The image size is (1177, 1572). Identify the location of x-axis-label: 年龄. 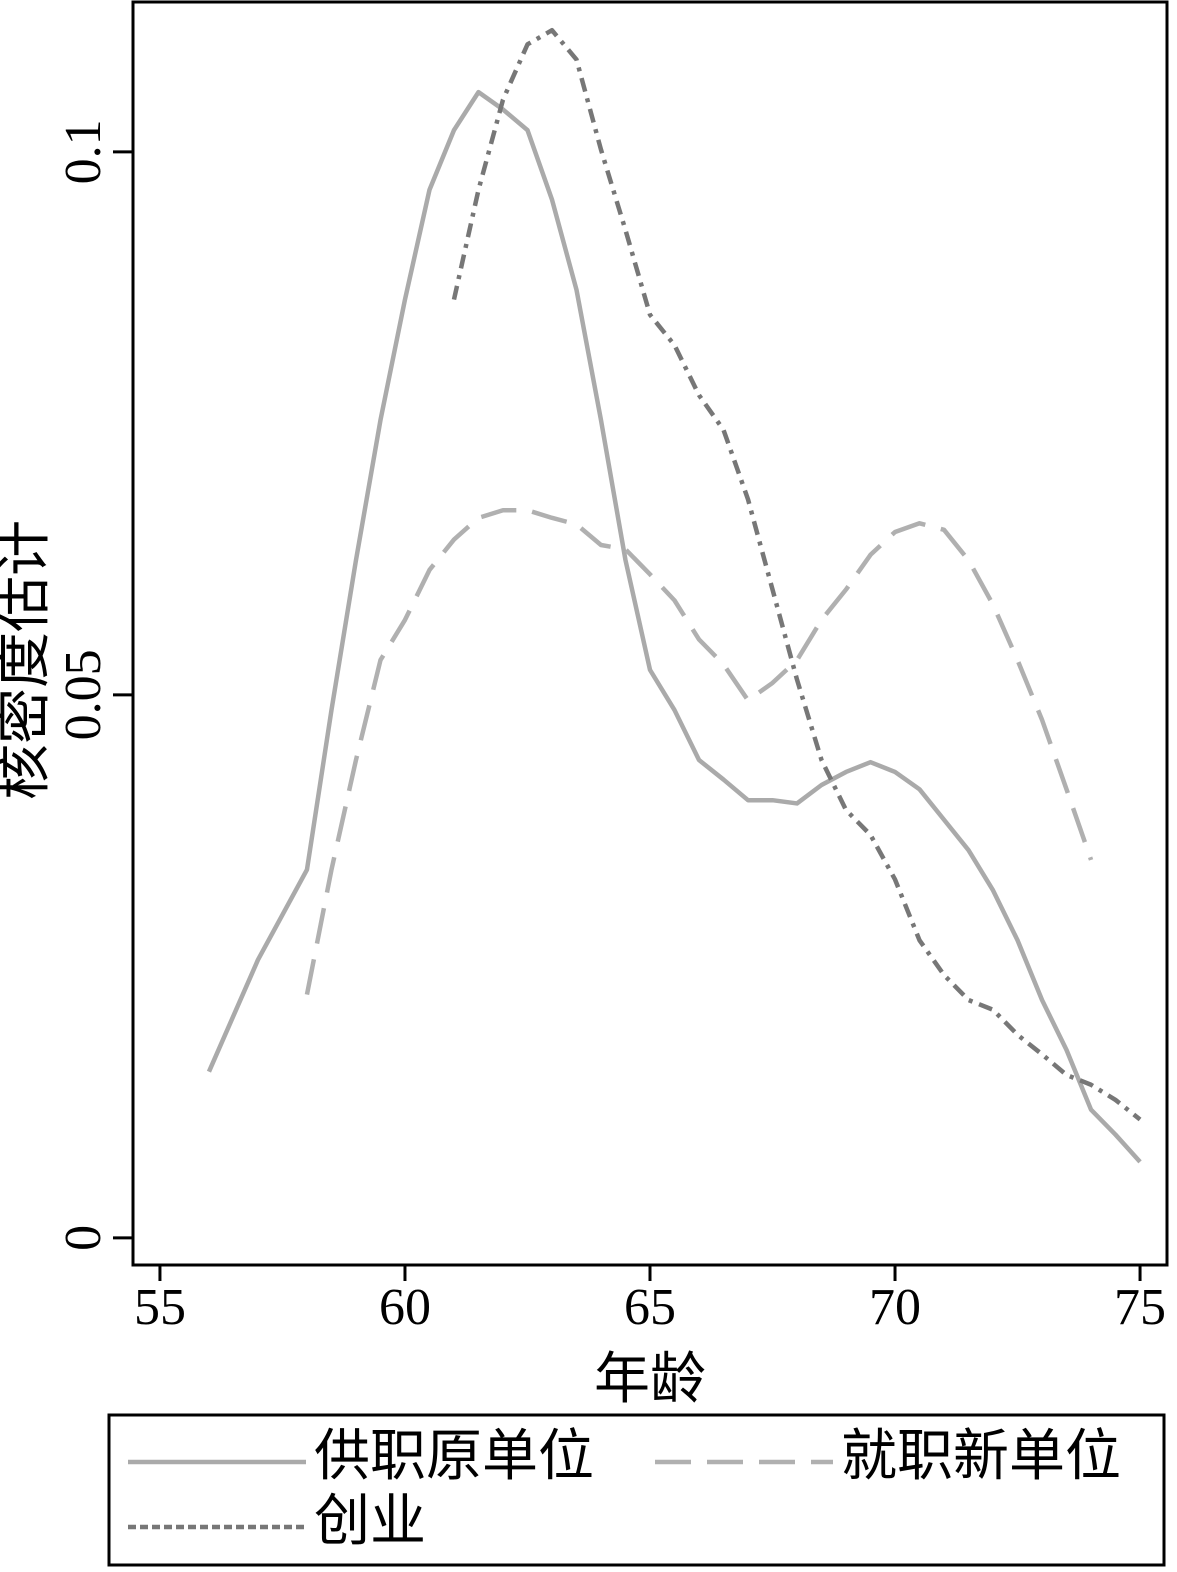
(650, 1380).